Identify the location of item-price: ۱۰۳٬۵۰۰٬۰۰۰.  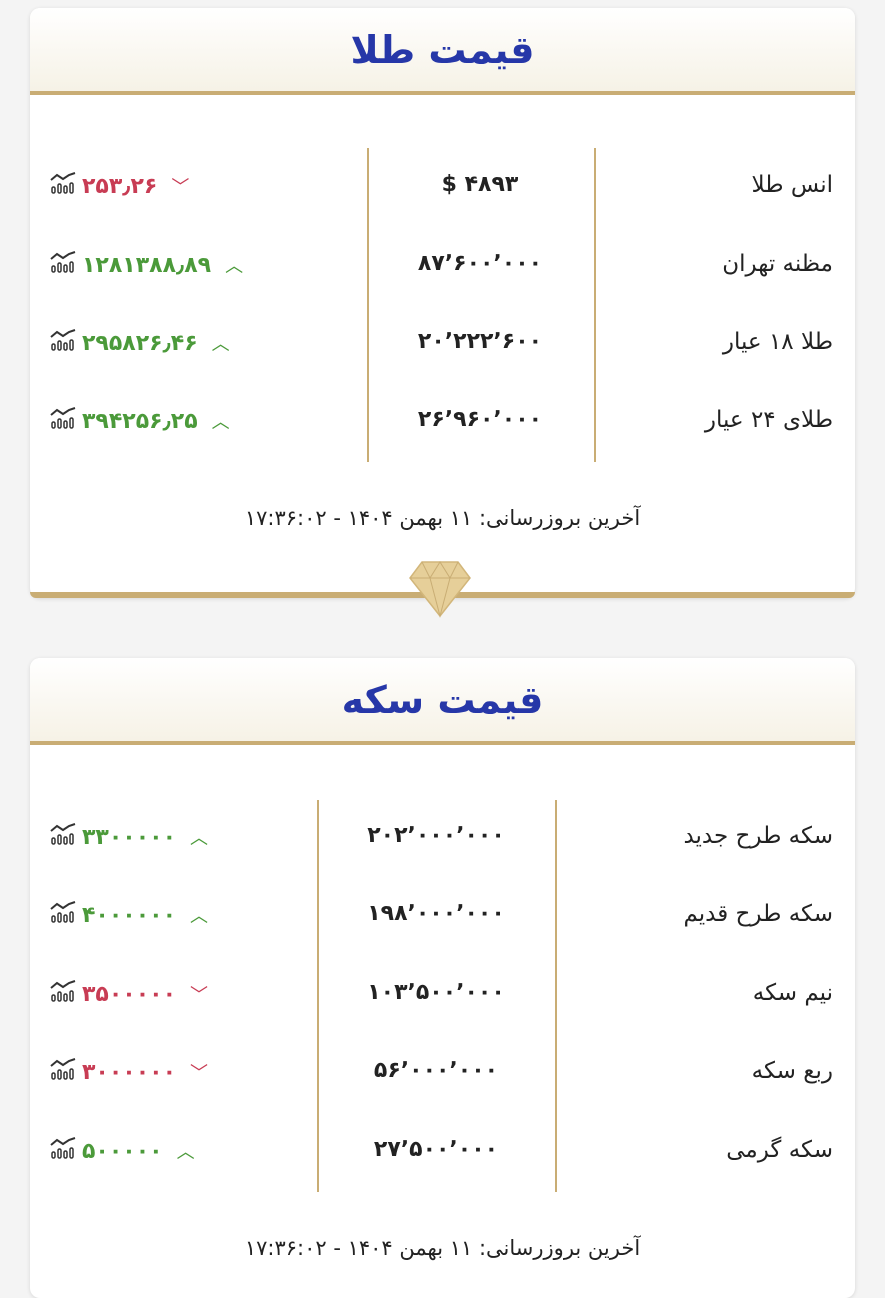
(436, 992).